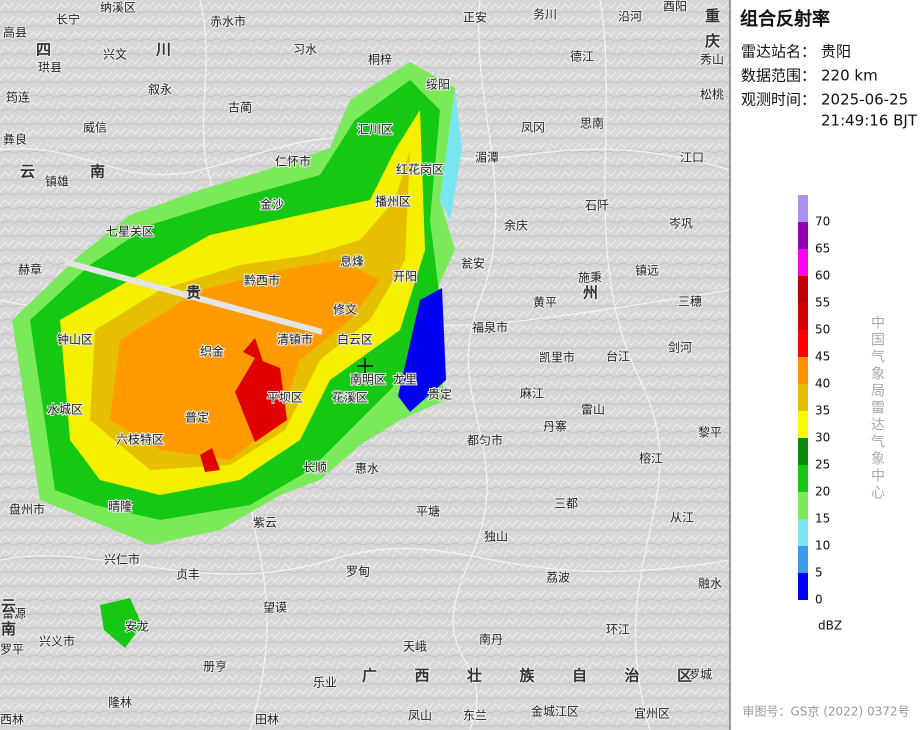 The width and height of the screenshot is (920, 730). Describe the element at coordinates (675, 7) in the screenshot. I see `place-label: 酉阳` at that location.